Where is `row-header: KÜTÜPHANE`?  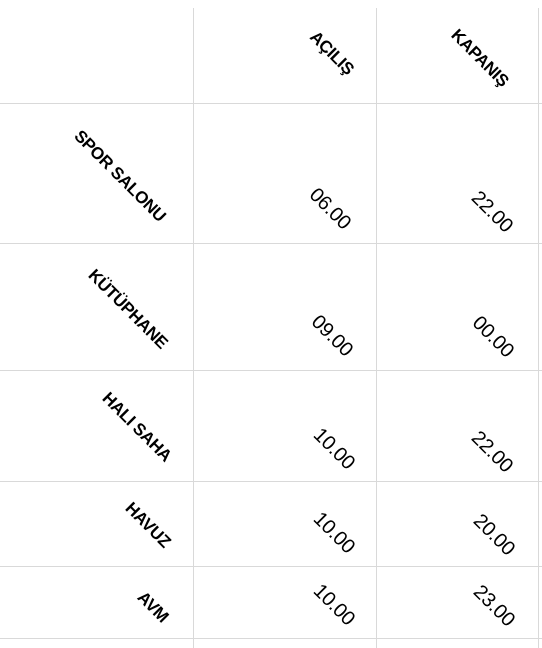
row-header: KÜTÜPHANE is located at coordinates (128, 309).